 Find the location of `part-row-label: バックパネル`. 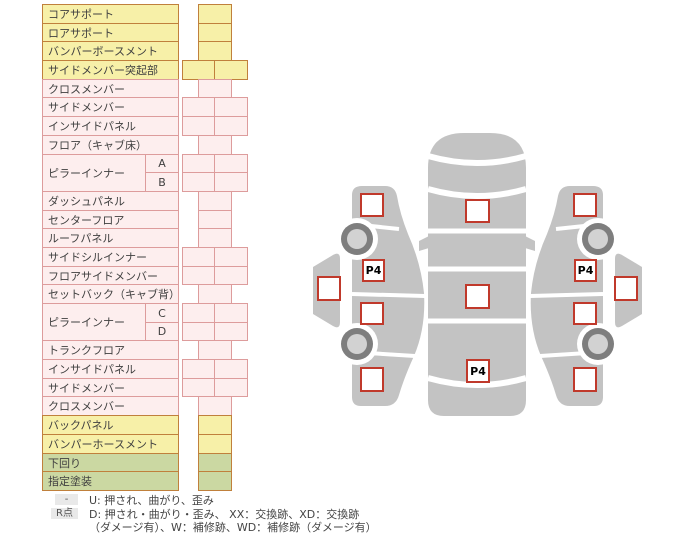

part-row-label: バックパネル is located at coordinates (110, 425).